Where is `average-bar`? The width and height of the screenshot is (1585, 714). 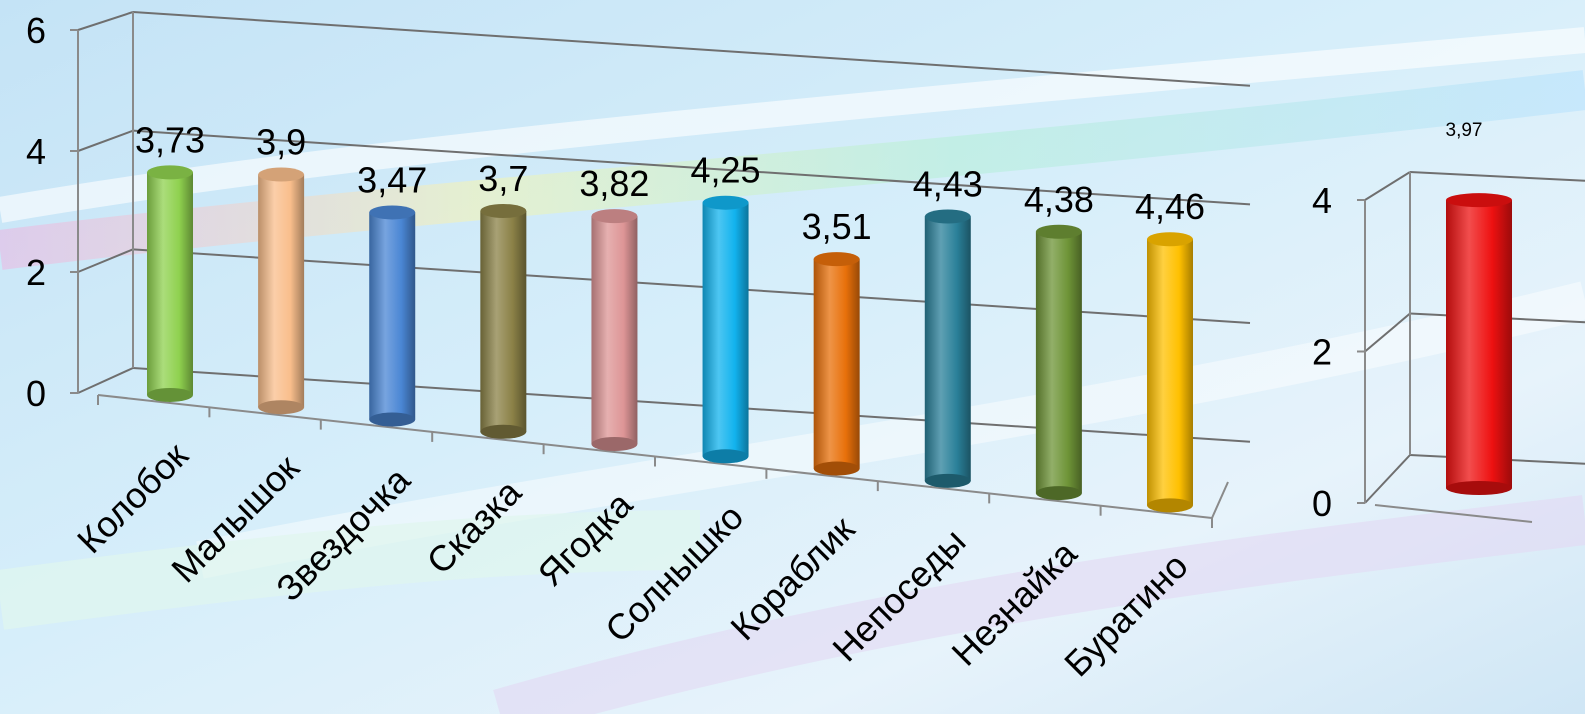 average-bar is located at coordinates (1479, 344).